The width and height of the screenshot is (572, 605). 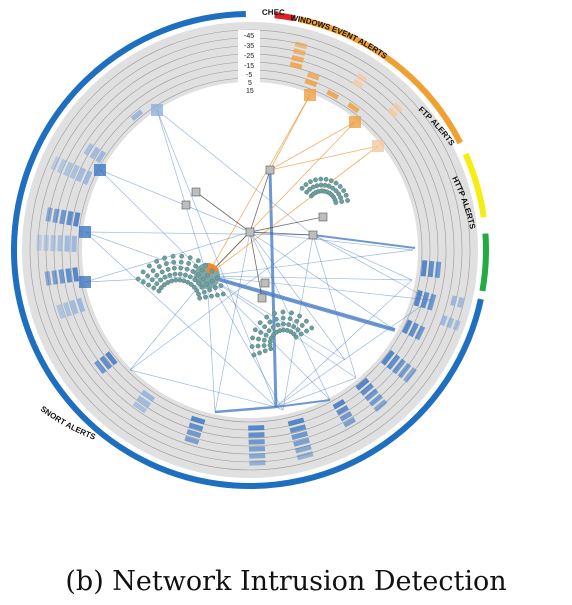 What do you see at coordinates (249, 46) in the screenshot?
I see `tick-label: -35` at bounding box center [249, 46].